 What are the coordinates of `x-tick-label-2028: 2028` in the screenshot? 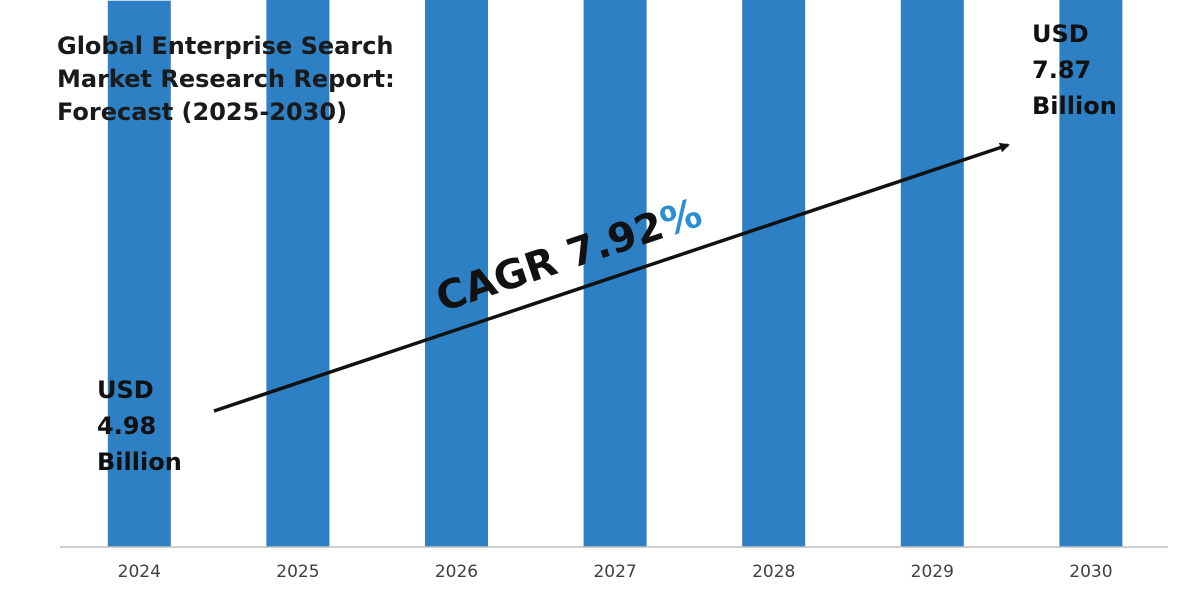 It's located at (773, 572).